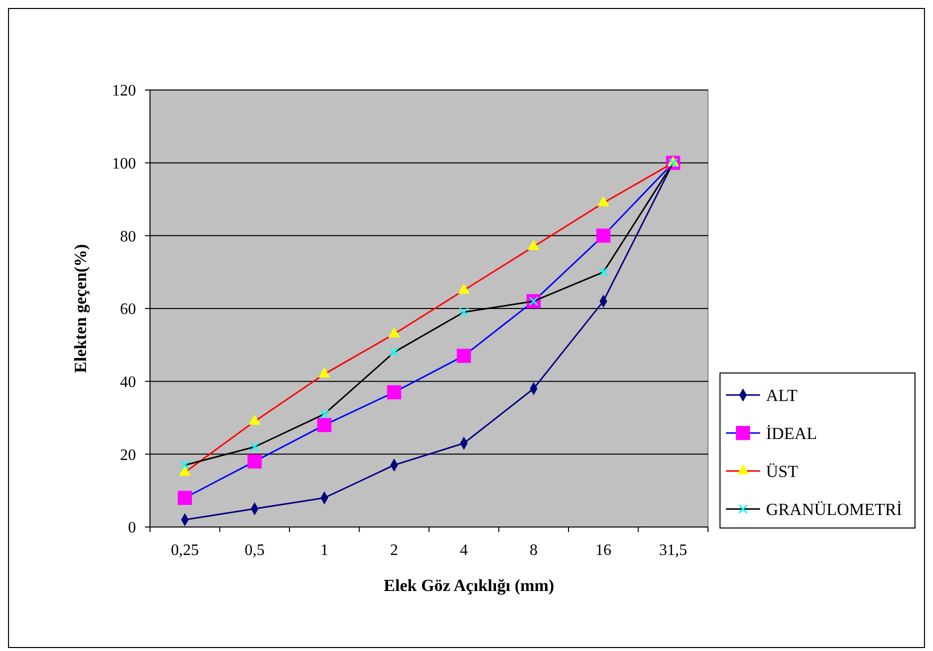 The width and height of the screenshot is (933, 651). I want to click on y-tick-label: 0, so click(132, 528).